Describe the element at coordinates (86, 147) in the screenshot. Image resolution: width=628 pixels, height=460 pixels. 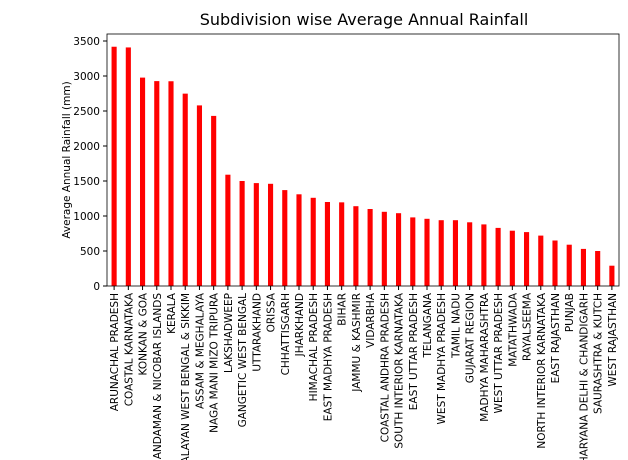
I see `y-tick-label: 2000` at that location.